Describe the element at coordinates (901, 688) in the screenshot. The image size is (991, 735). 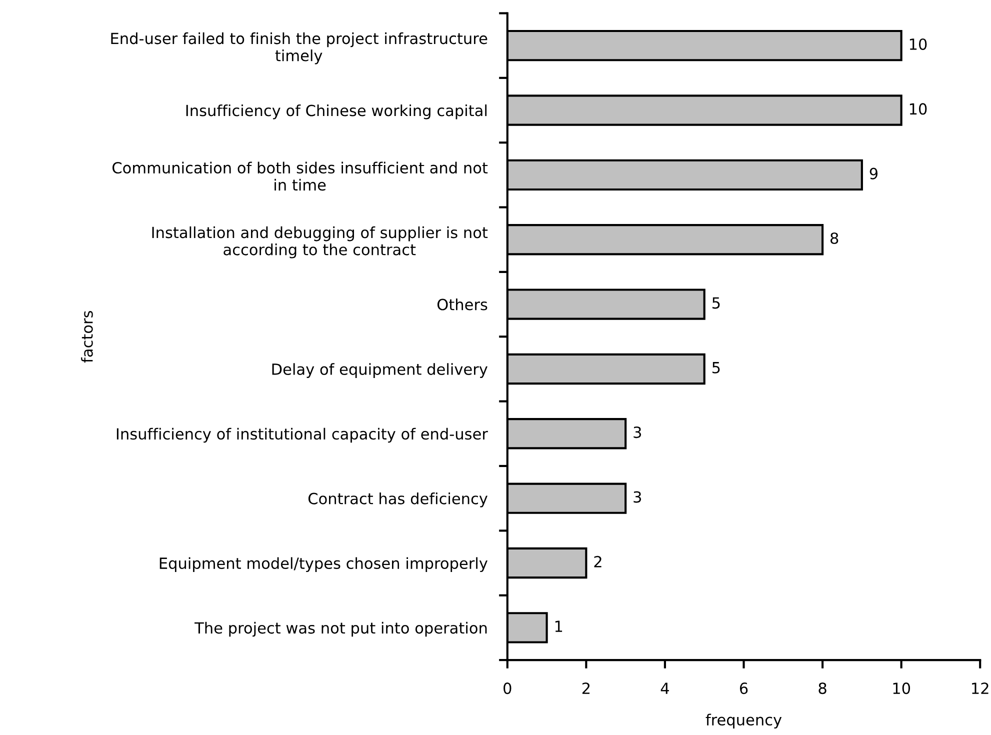
I see `x-tick-label: 10` at that location.